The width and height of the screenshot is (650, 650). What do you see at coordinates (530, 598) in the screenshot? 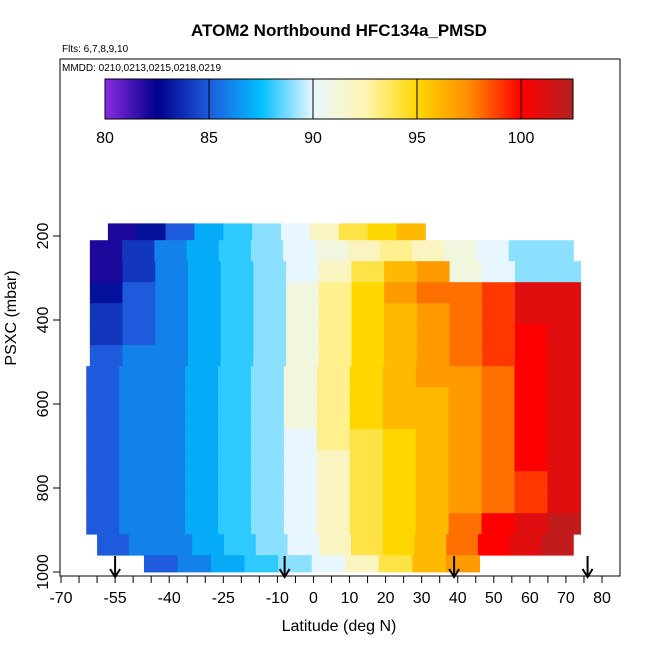
I see `x-tick-label: 60` at bounding box center [530, 598].